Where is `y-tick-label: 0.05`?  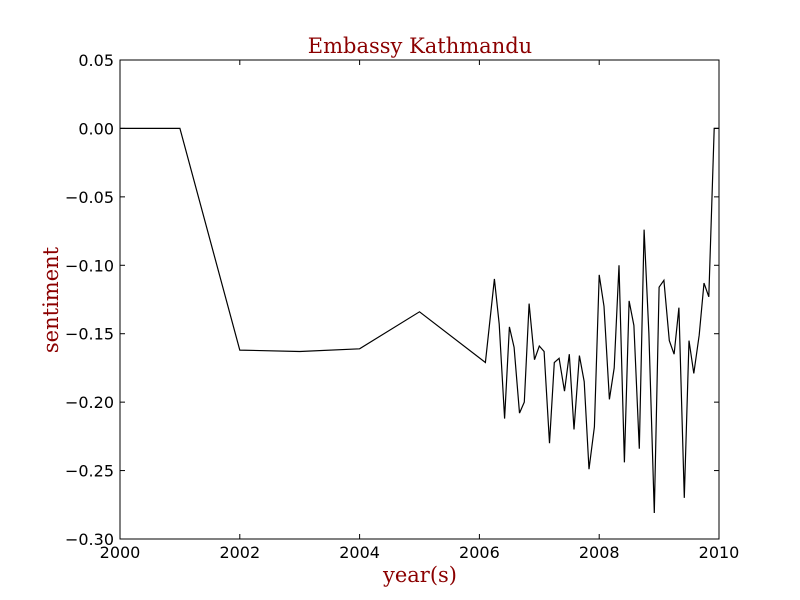
y-tick-label: 0.05 is located at coordinates (96, 60).